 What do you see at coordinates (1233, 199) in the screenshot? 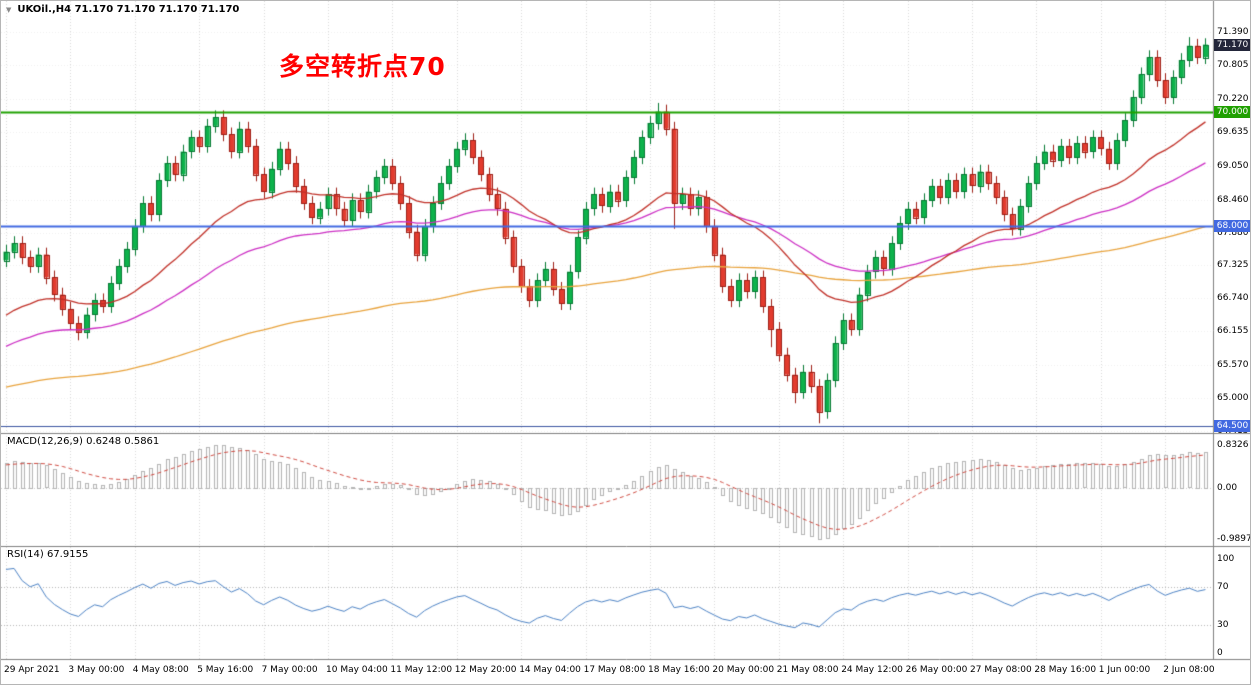
I see `price-axis-label: 68.460` at bounding box center [1233, 199].